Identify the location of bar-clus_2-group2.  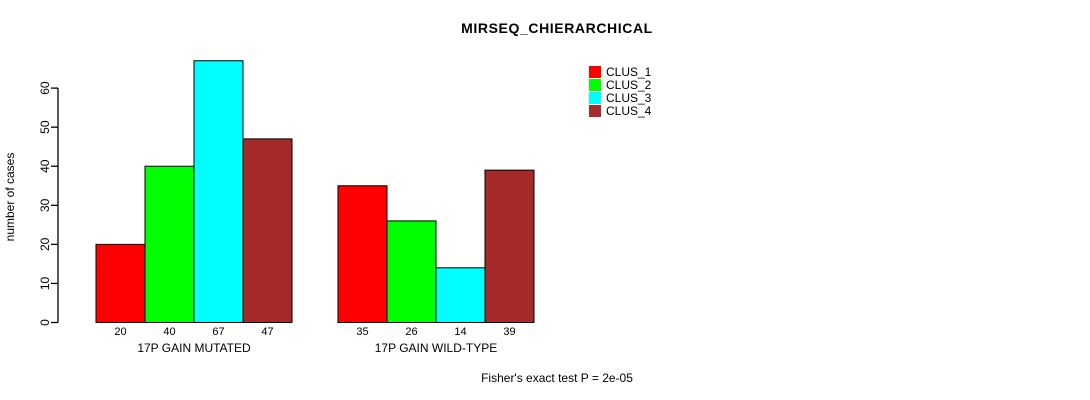
(411, 271).